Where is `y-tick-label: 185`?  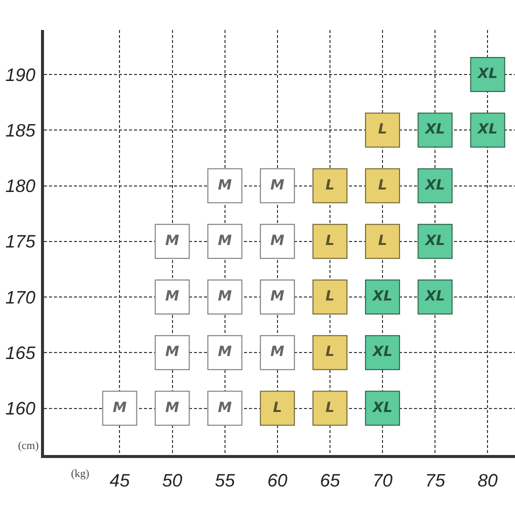
y-tick-label: 185 is located at coordinates (20, 130).